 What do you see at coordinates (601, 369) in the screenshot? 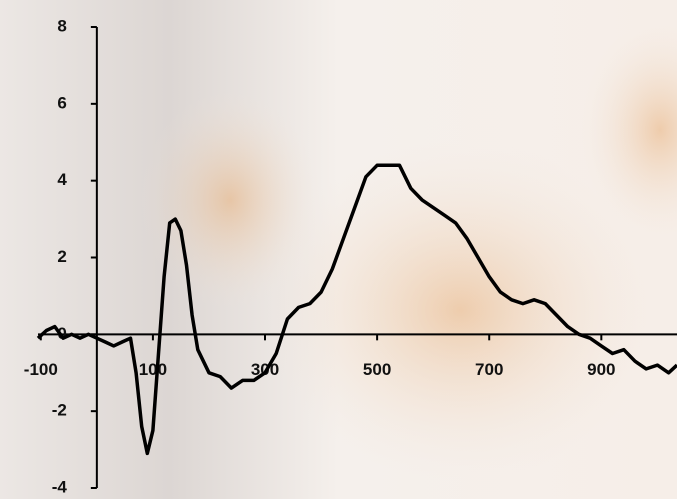
I see `x-tick-label: 900` at bounding box center [601, 369].